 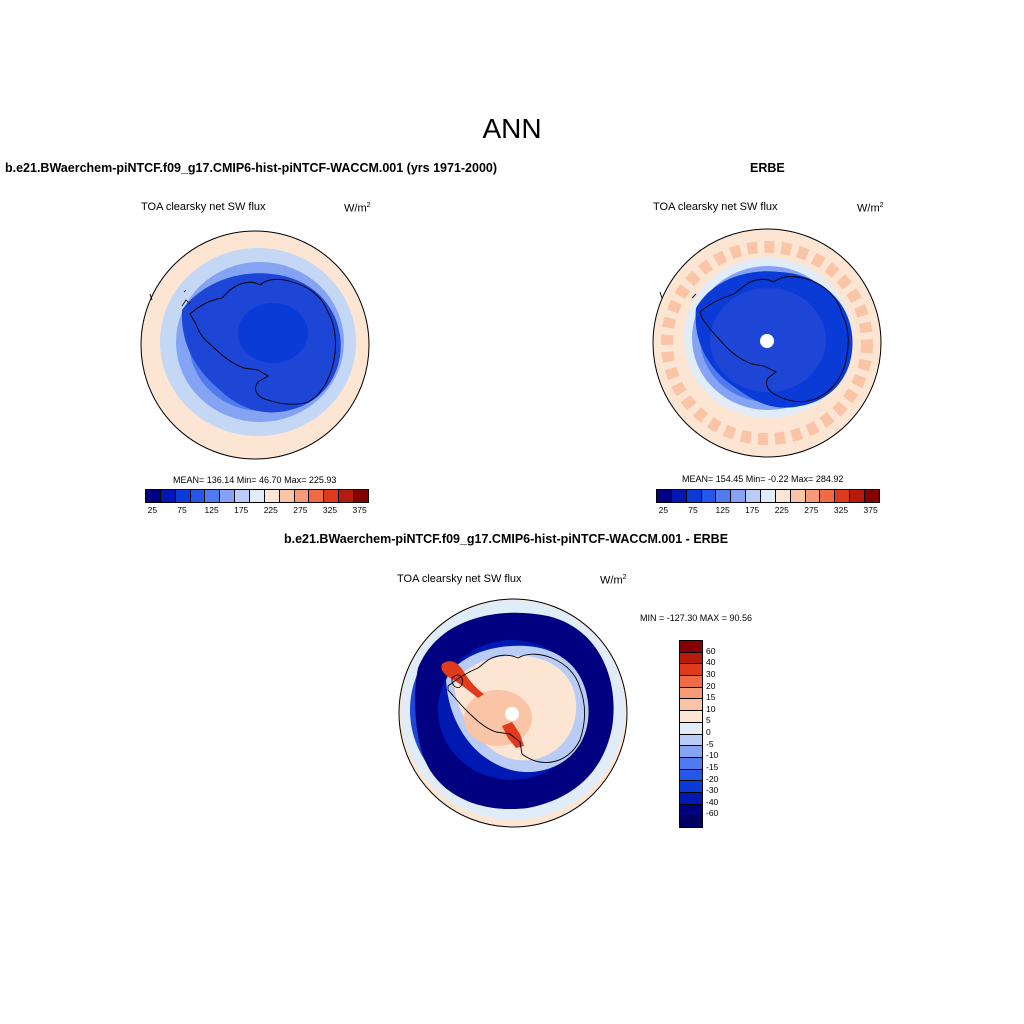 What do you see at coordinates (711, 685) in the screenshot?
I see `colorbar-tick-label: 20` at bounding box center [711, 685].